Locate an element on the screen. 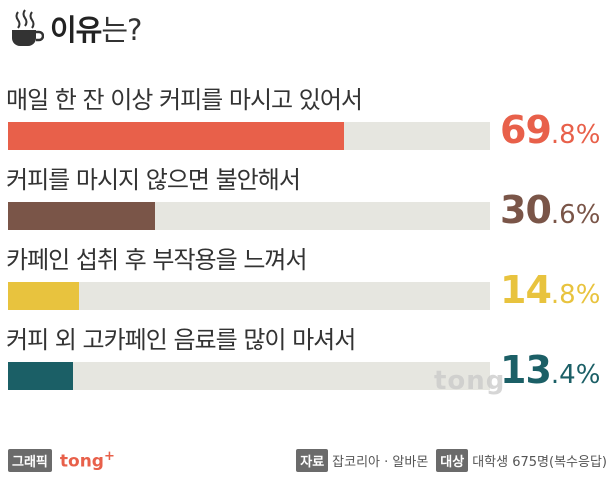 The image size is (613, 480). category-label: 카페인 섭취 후 부작용을 느껴서 is located at coordinates (157, 260).